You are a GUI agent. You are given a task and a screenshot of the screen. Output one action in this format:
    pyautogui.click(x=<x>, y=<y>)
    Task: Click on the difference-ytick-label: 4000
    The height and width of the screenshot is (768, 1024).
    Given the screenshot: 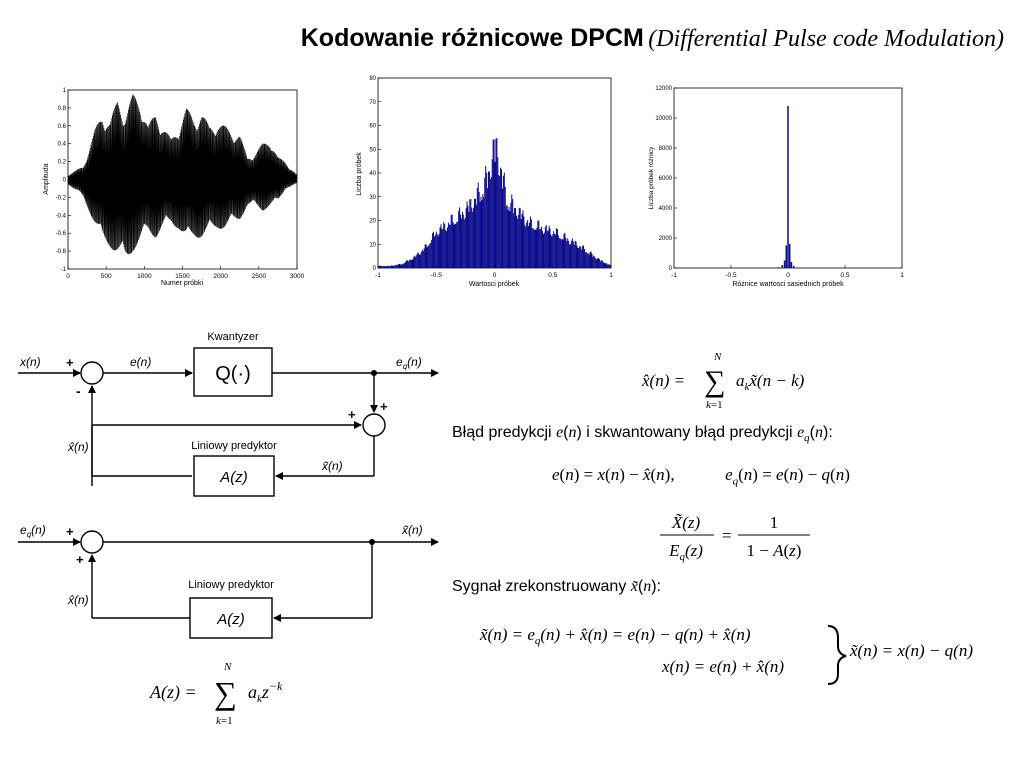 What is the action you would take?
    pyautogui.click(x=666, y=209)
    